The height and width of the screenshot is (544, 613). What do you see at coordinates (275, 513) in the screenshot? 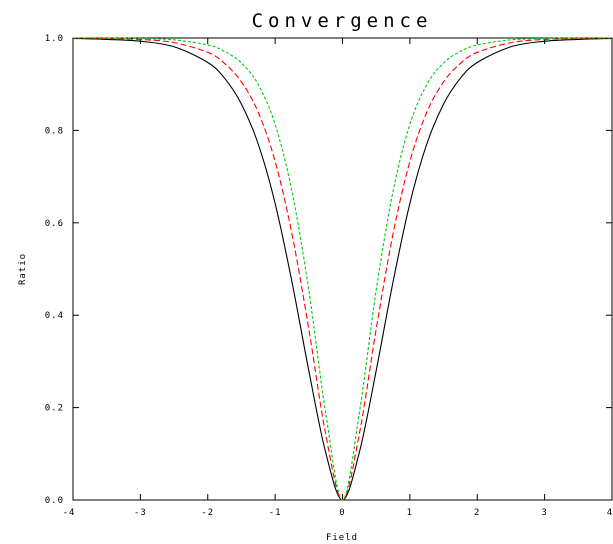
I see `x-tick-label: -1` at bounding box center [275, 513].